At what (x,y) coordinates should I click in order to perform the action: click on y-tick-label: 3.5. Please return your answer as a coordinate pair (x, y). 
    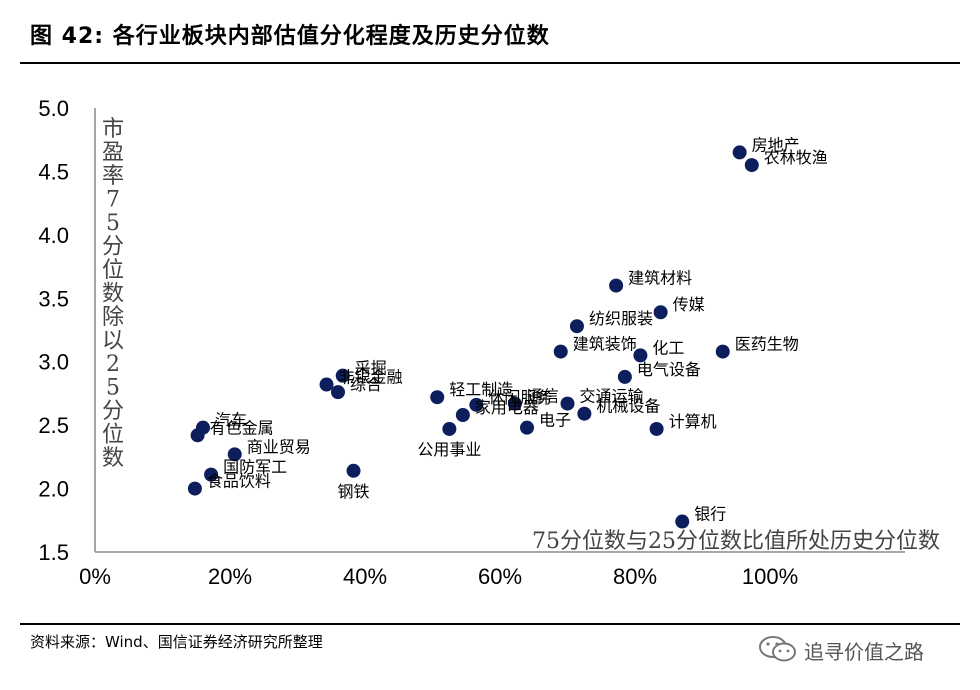
    Looking at the image, I should click on (53, 298).